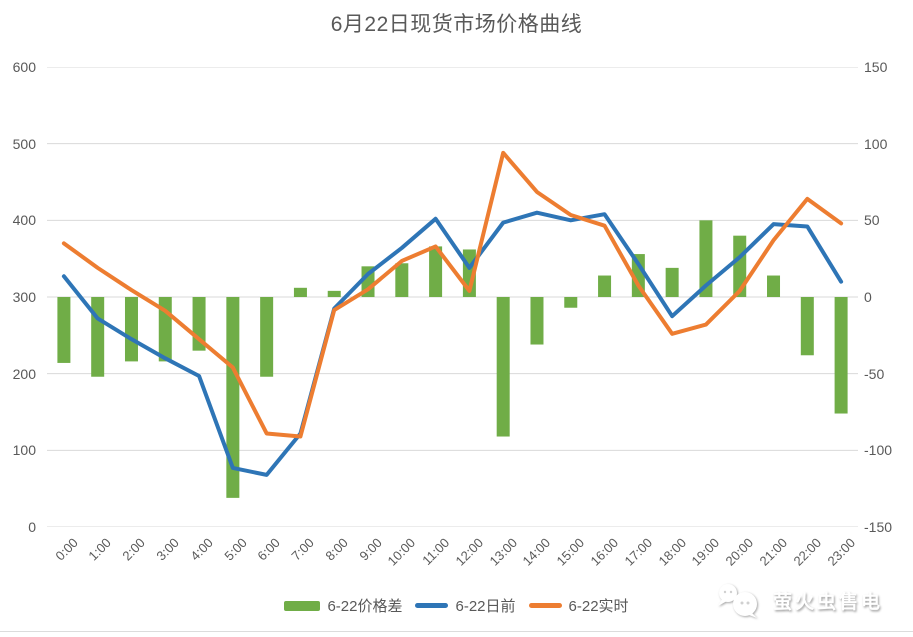 Image resolution: width=913 pixels, height=637 pixels. I want to click on chart-legend: 6-22价格差 6-22日前 6-22实时, so click(456, 605).